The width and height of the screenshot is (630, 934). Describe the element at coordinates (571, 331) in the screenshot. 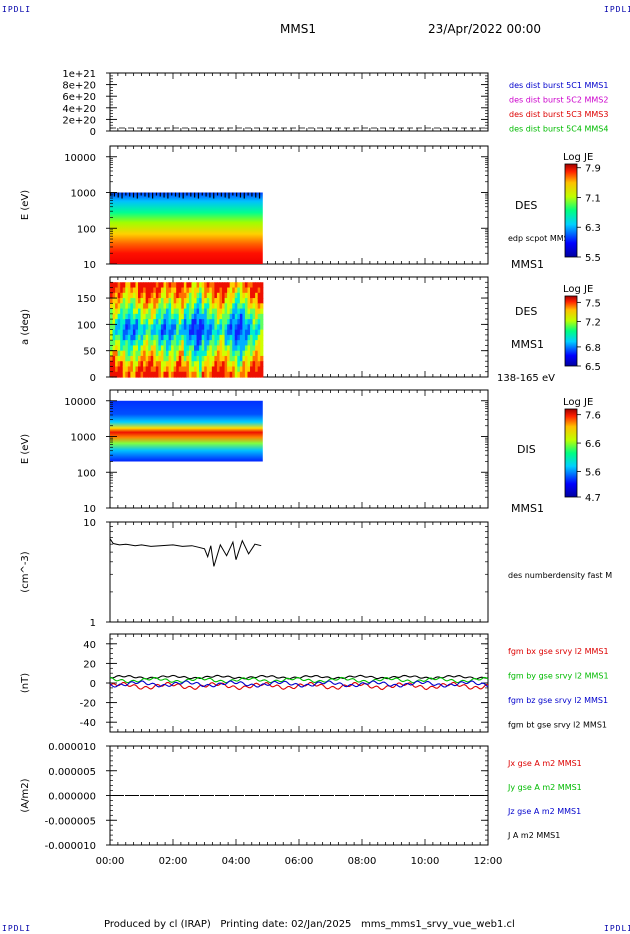

I see `des-pitch-colorbar` at that location.